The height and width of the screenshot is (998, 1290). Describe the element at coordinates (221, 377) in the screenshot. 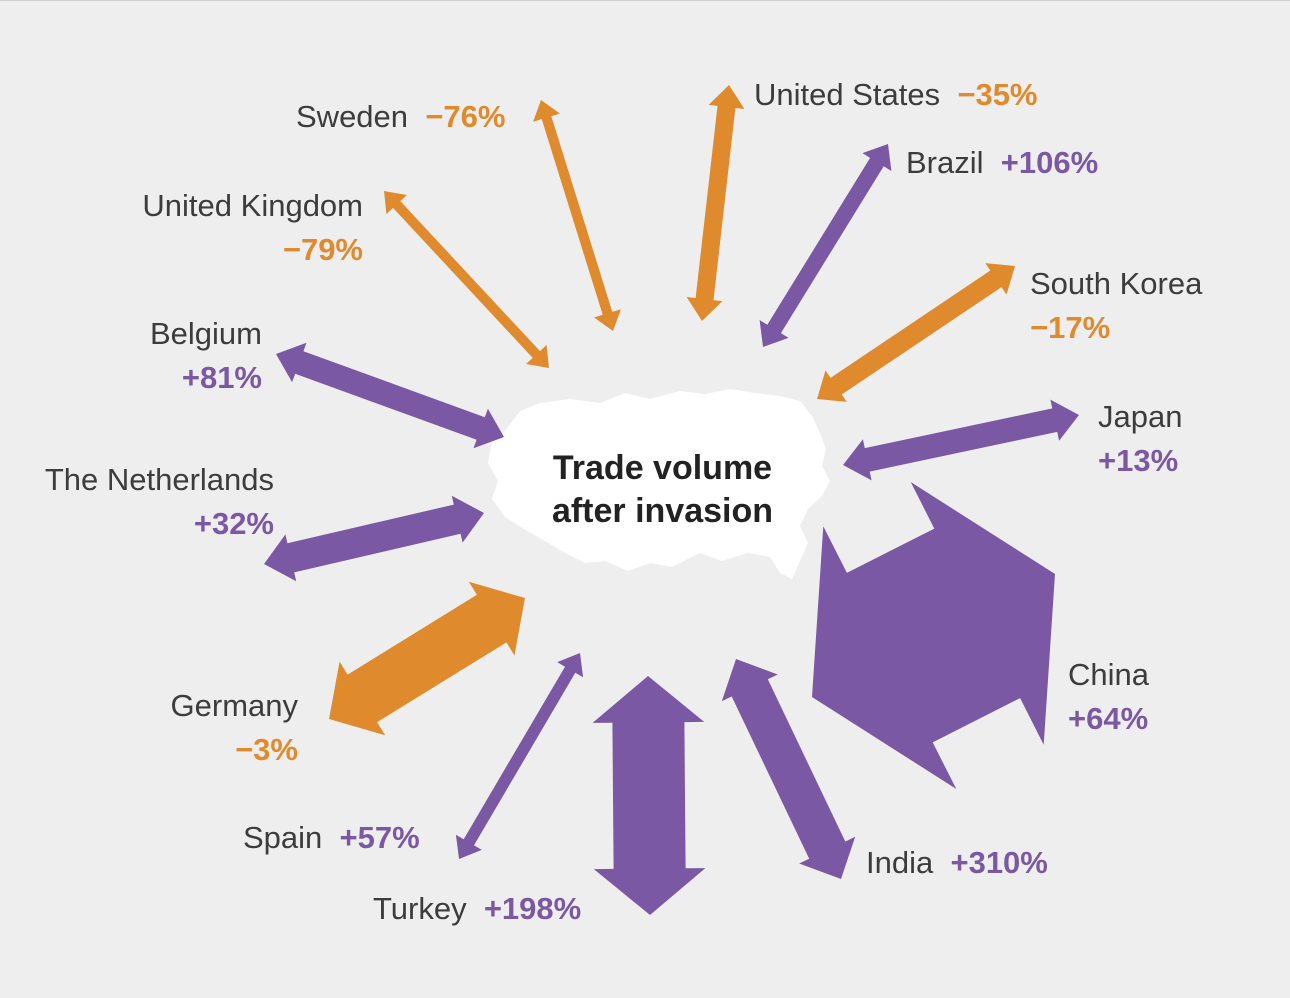

I see `change-belgium: +81%` at that location.